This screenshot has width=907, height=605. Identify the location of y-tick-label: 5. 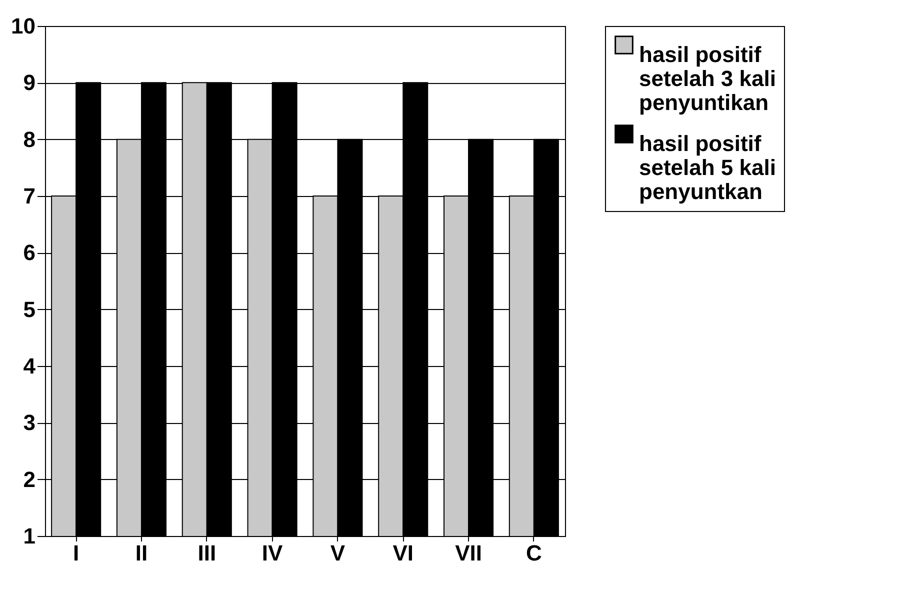
(29, 309).